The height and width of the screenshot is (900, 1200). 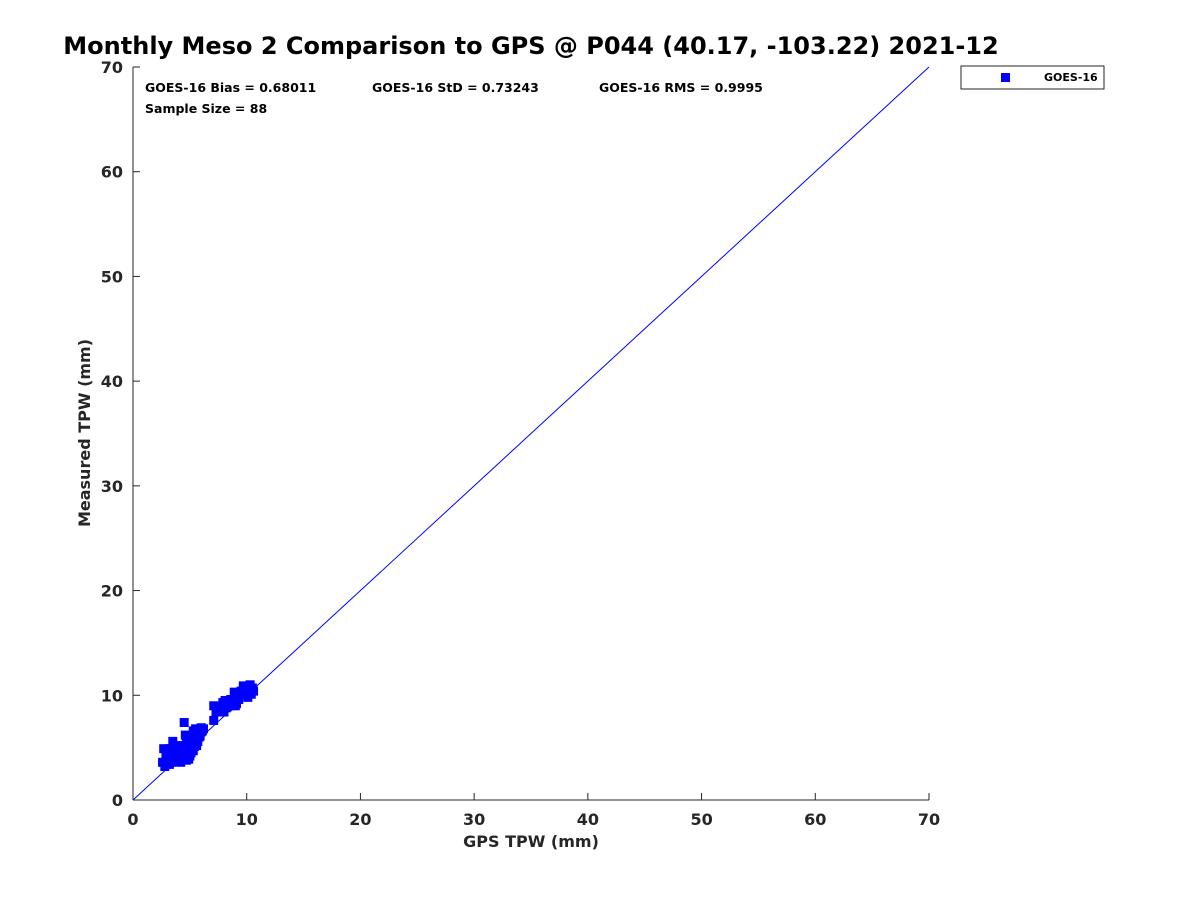 What do you see at coordinates (112, 695) in the screenshot?
I see `y-tick-label: 10` at bounding box center [112, 695].